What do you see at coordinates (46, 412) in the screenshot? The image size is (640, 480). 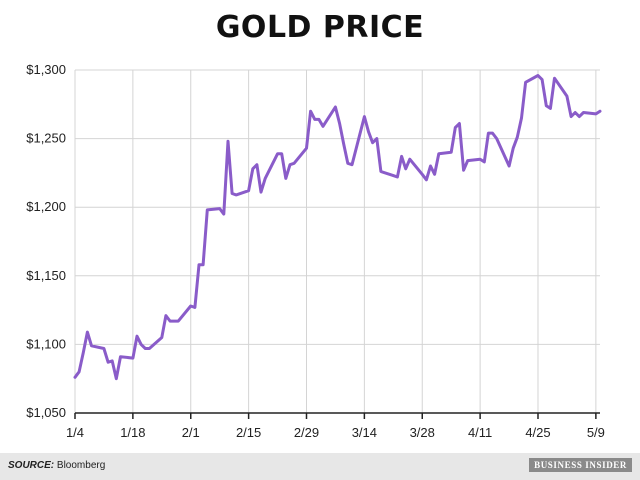 I see `y-tick-label: $1,050` at bounding box center [46, 412].